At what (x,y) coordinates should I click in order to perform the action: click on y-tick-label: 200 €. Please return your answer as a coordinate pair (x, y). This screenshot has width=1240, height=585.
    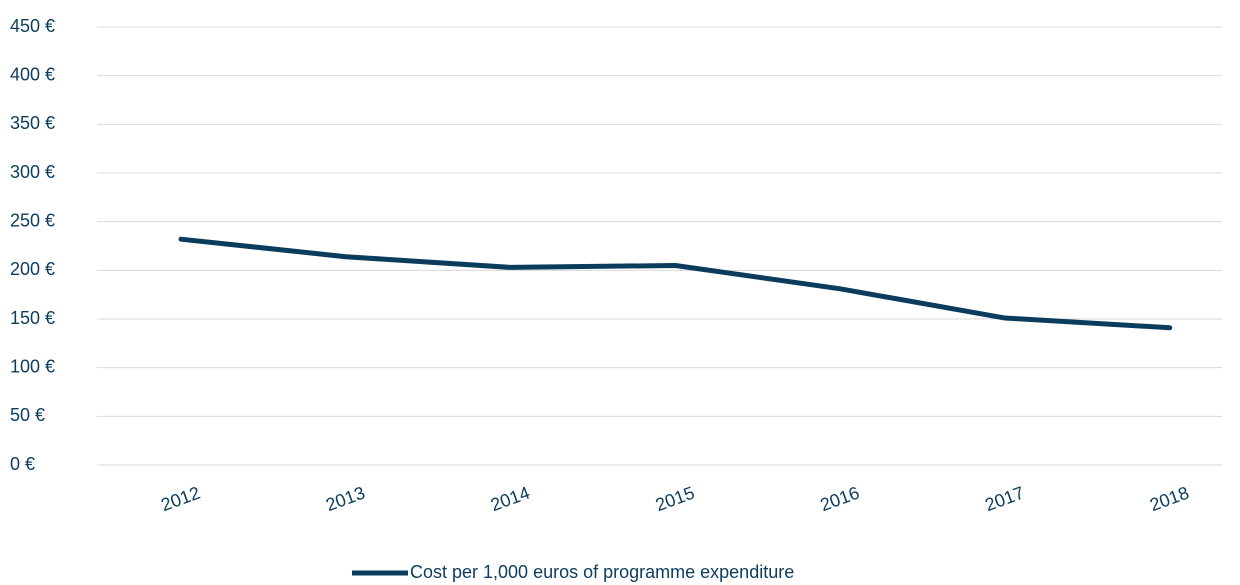
    Looking at the image, I should click on (32, 269).